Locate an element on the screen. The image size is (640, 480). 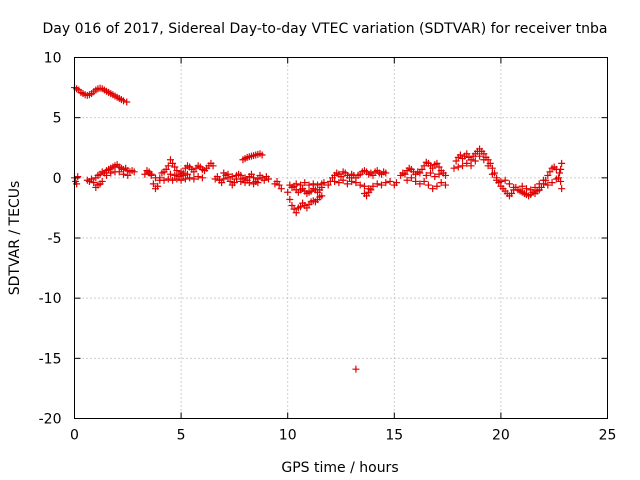
x-tick-label: 5 is located at coordinates (181, 436).